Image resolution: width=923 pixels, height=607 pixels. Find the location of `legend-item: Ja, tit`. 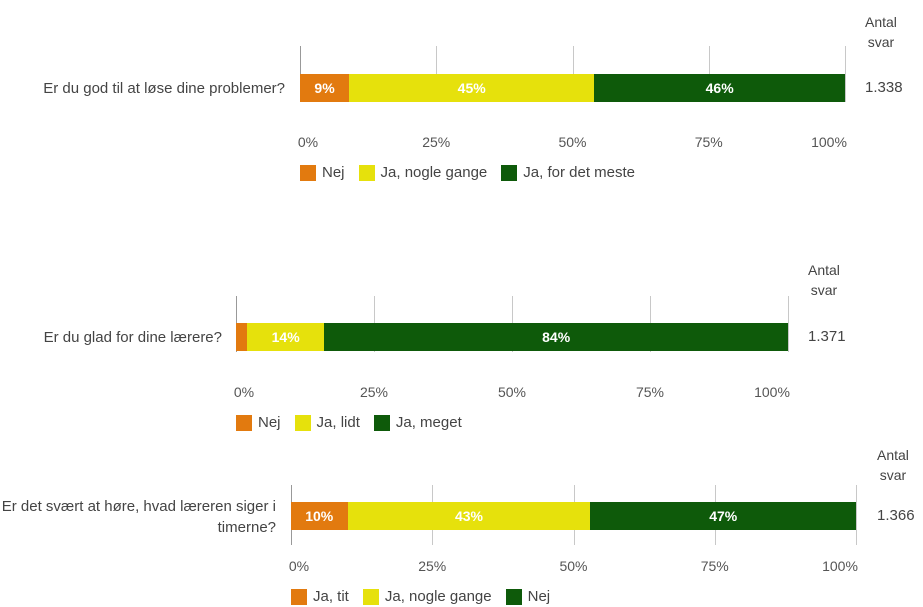

legend-item: Ja, tit is located at coordinates (320, 596).